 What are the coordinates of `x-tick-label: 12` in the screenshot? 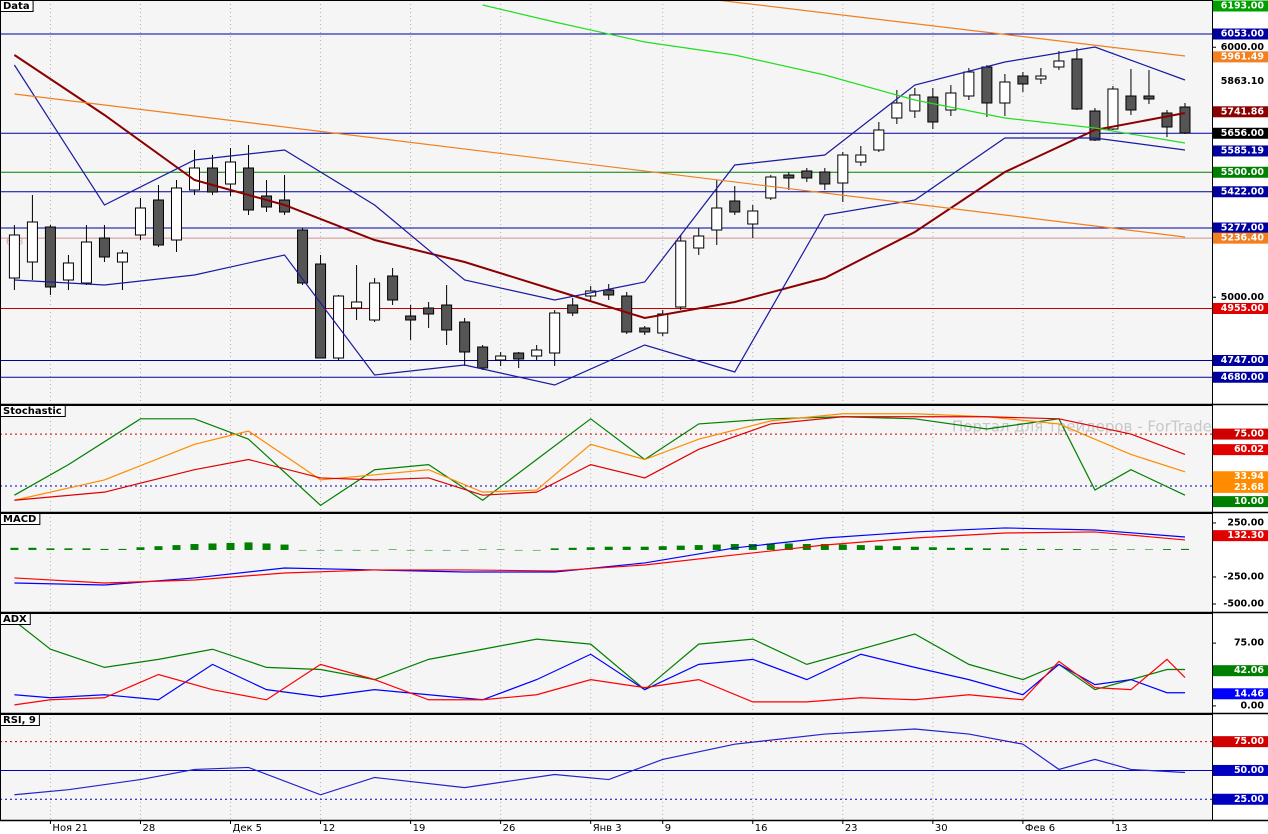 It's located at (329, 828).